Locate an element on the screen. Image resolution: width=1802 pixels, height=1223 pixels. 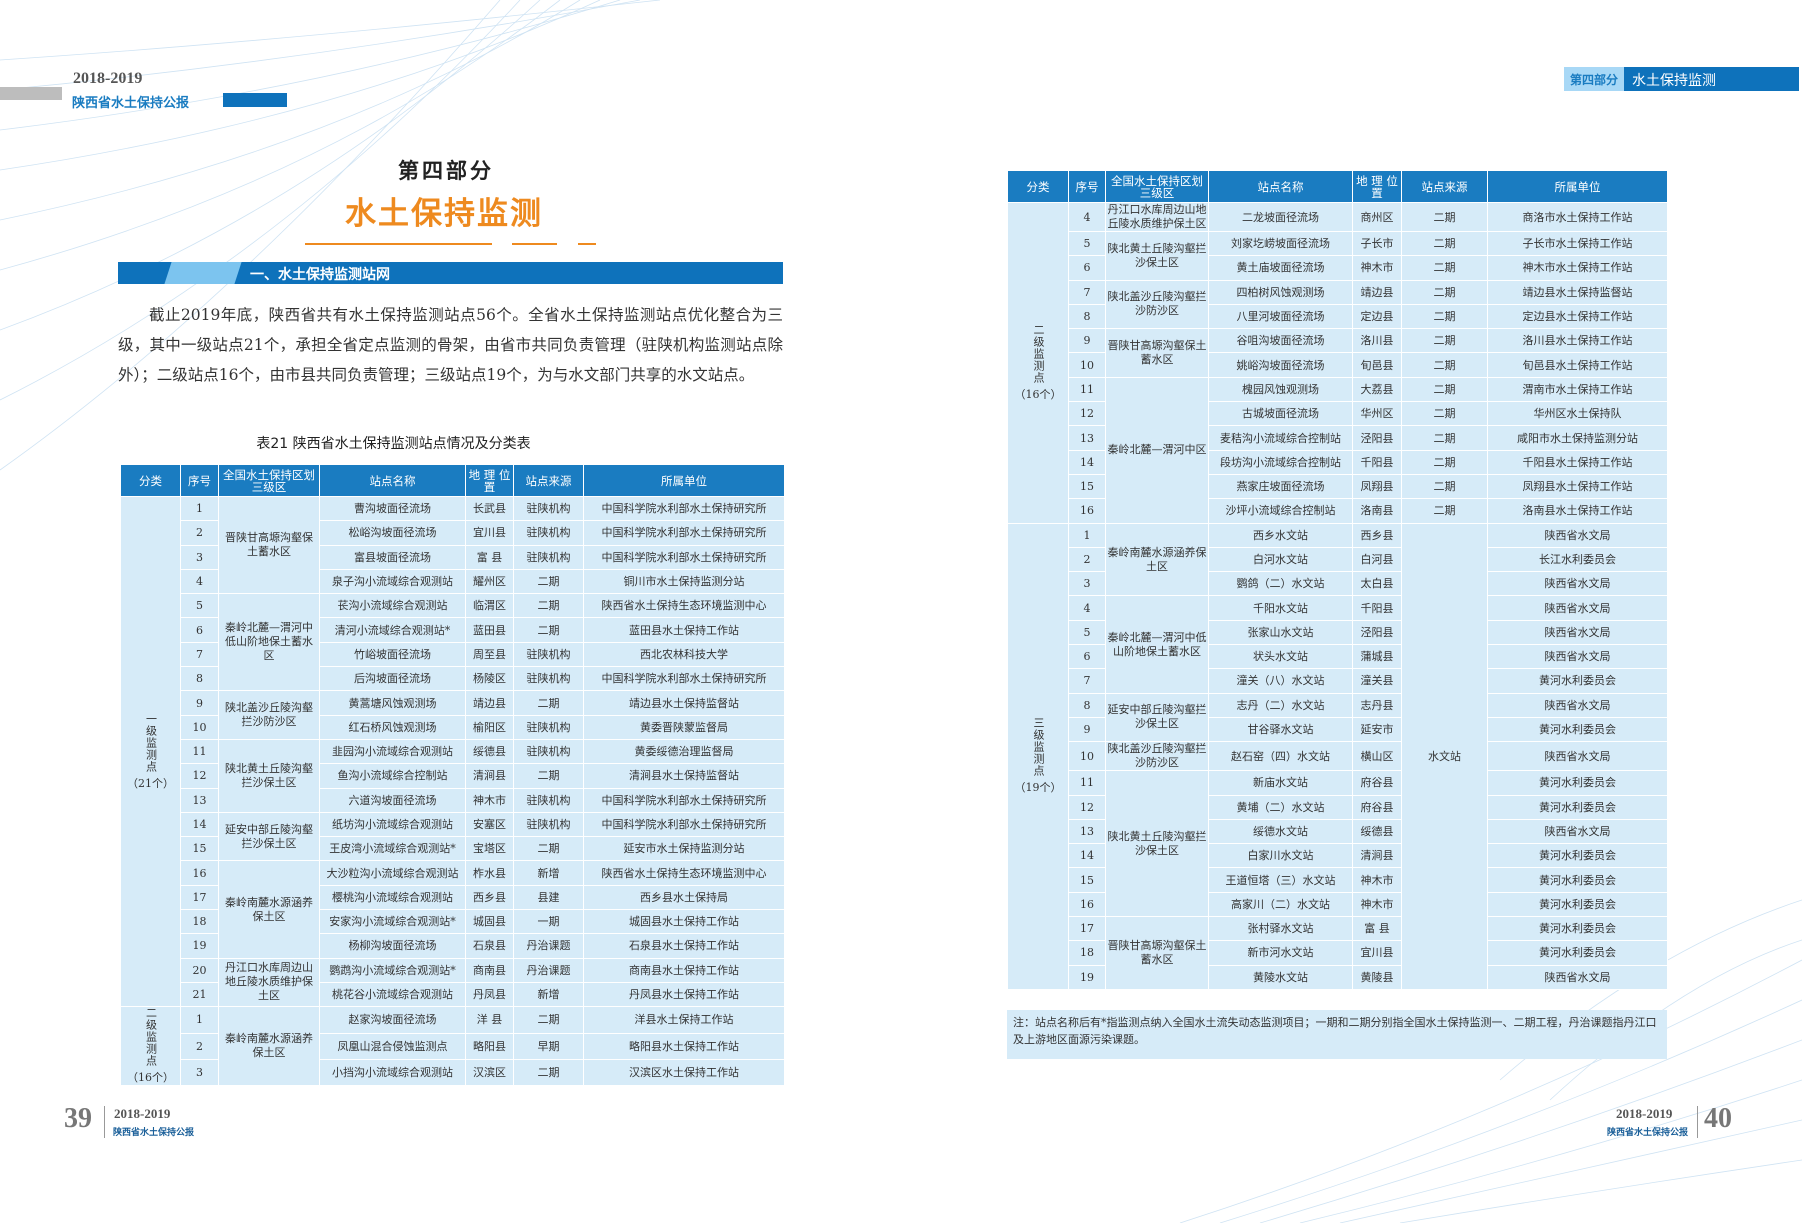
table-row: 4 秦岭北麓—渭河中低山阶地保土蓄水区 千阳水文站 千阳县 陕西省水文局 is located at coordinates (1338, 644).